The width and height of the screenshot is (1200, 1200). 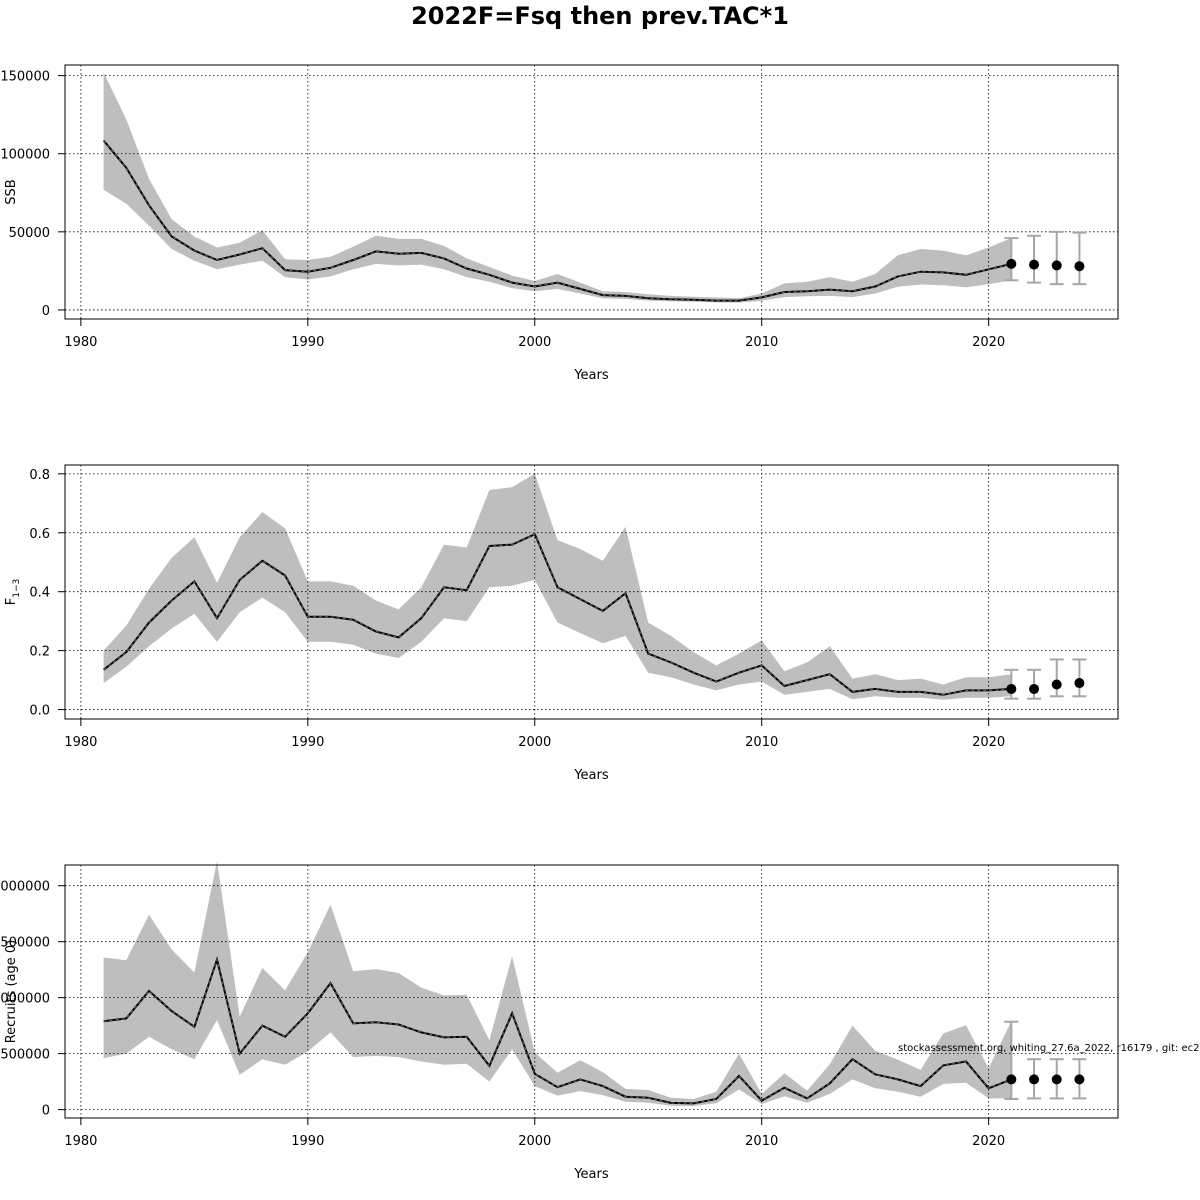 What do you see at coordinates (39, 593) in the screenshot?
I see `y-tick-label: 0.4` at bounding box center [39, 593].